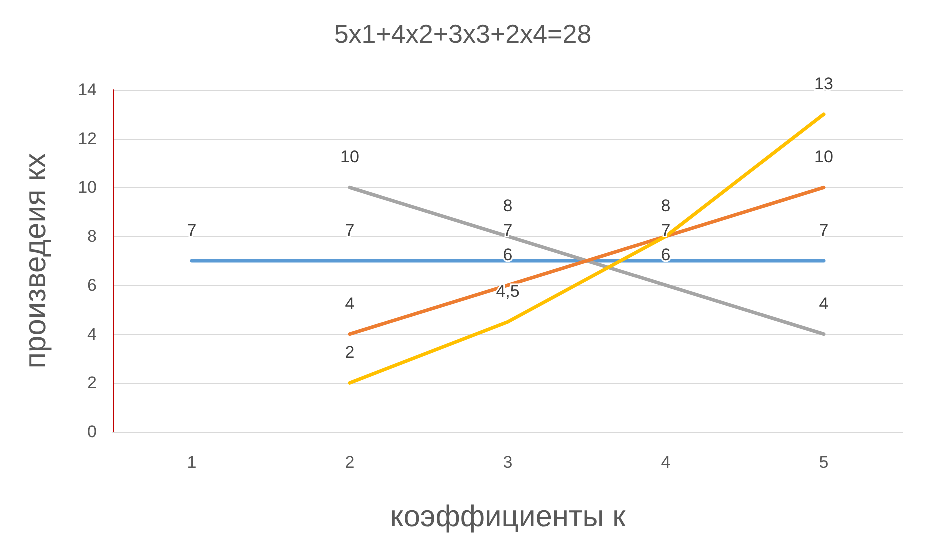 Image resolution: width=926 pixels, height=545 pixels. Describe the element at coordinates (824, 462) in the screenshot. I see `x-tick-label: 5` at that location.